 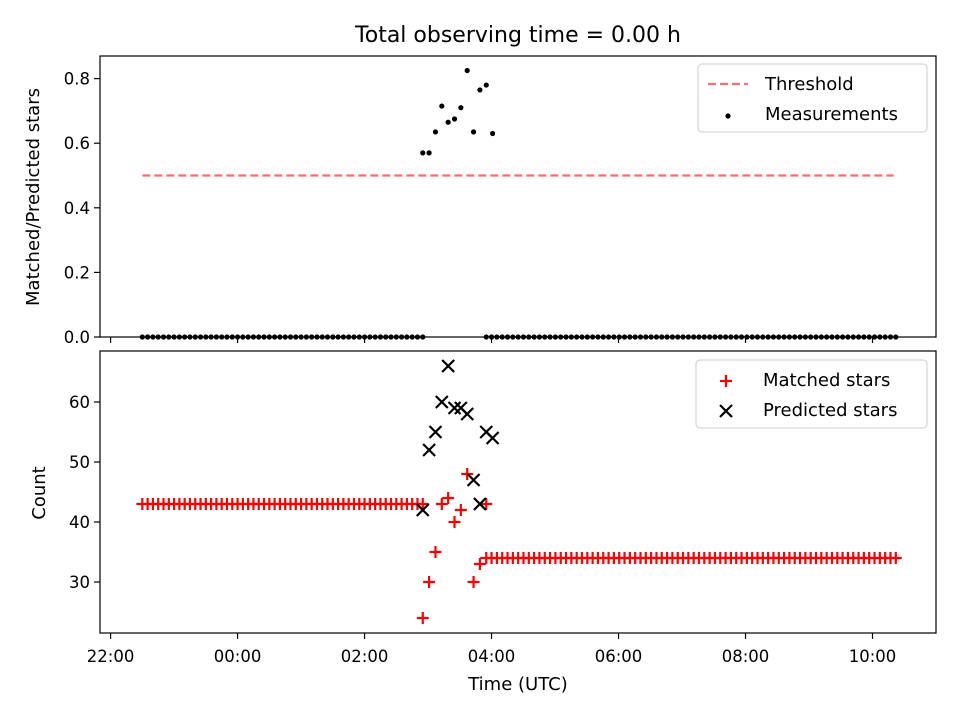 What do you see at coordinates (84, 492) in the screenshot?
I see `bottom-panel-y-ticks: 30 40 50 60` at bounding box center [84, 492].